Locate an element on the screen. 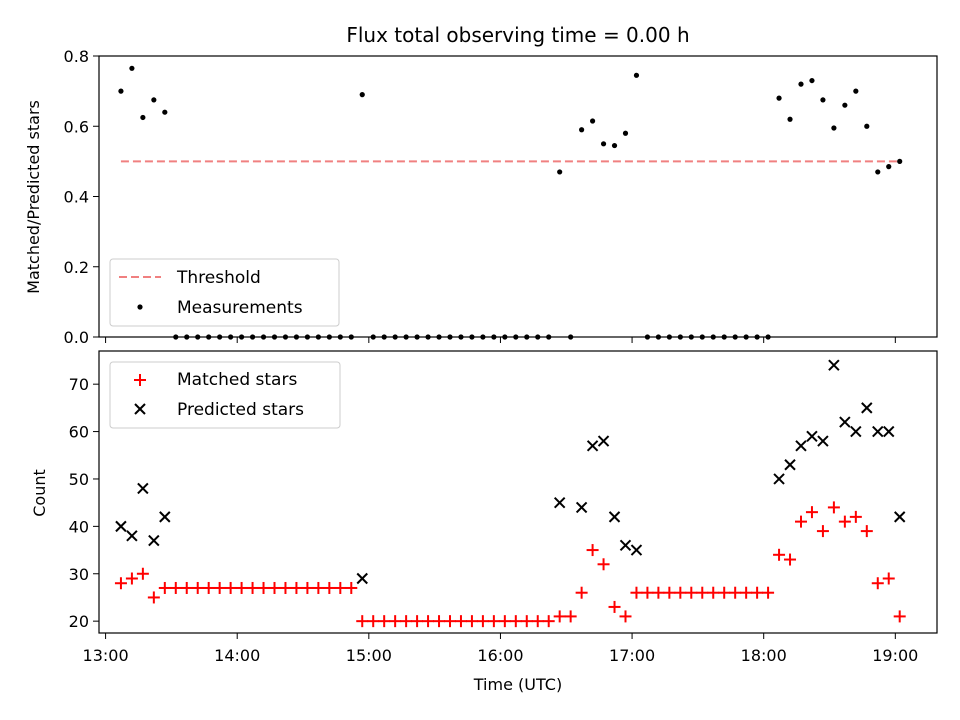  x-axis-label: Time (UTC) is located at coordinates (517, 684).